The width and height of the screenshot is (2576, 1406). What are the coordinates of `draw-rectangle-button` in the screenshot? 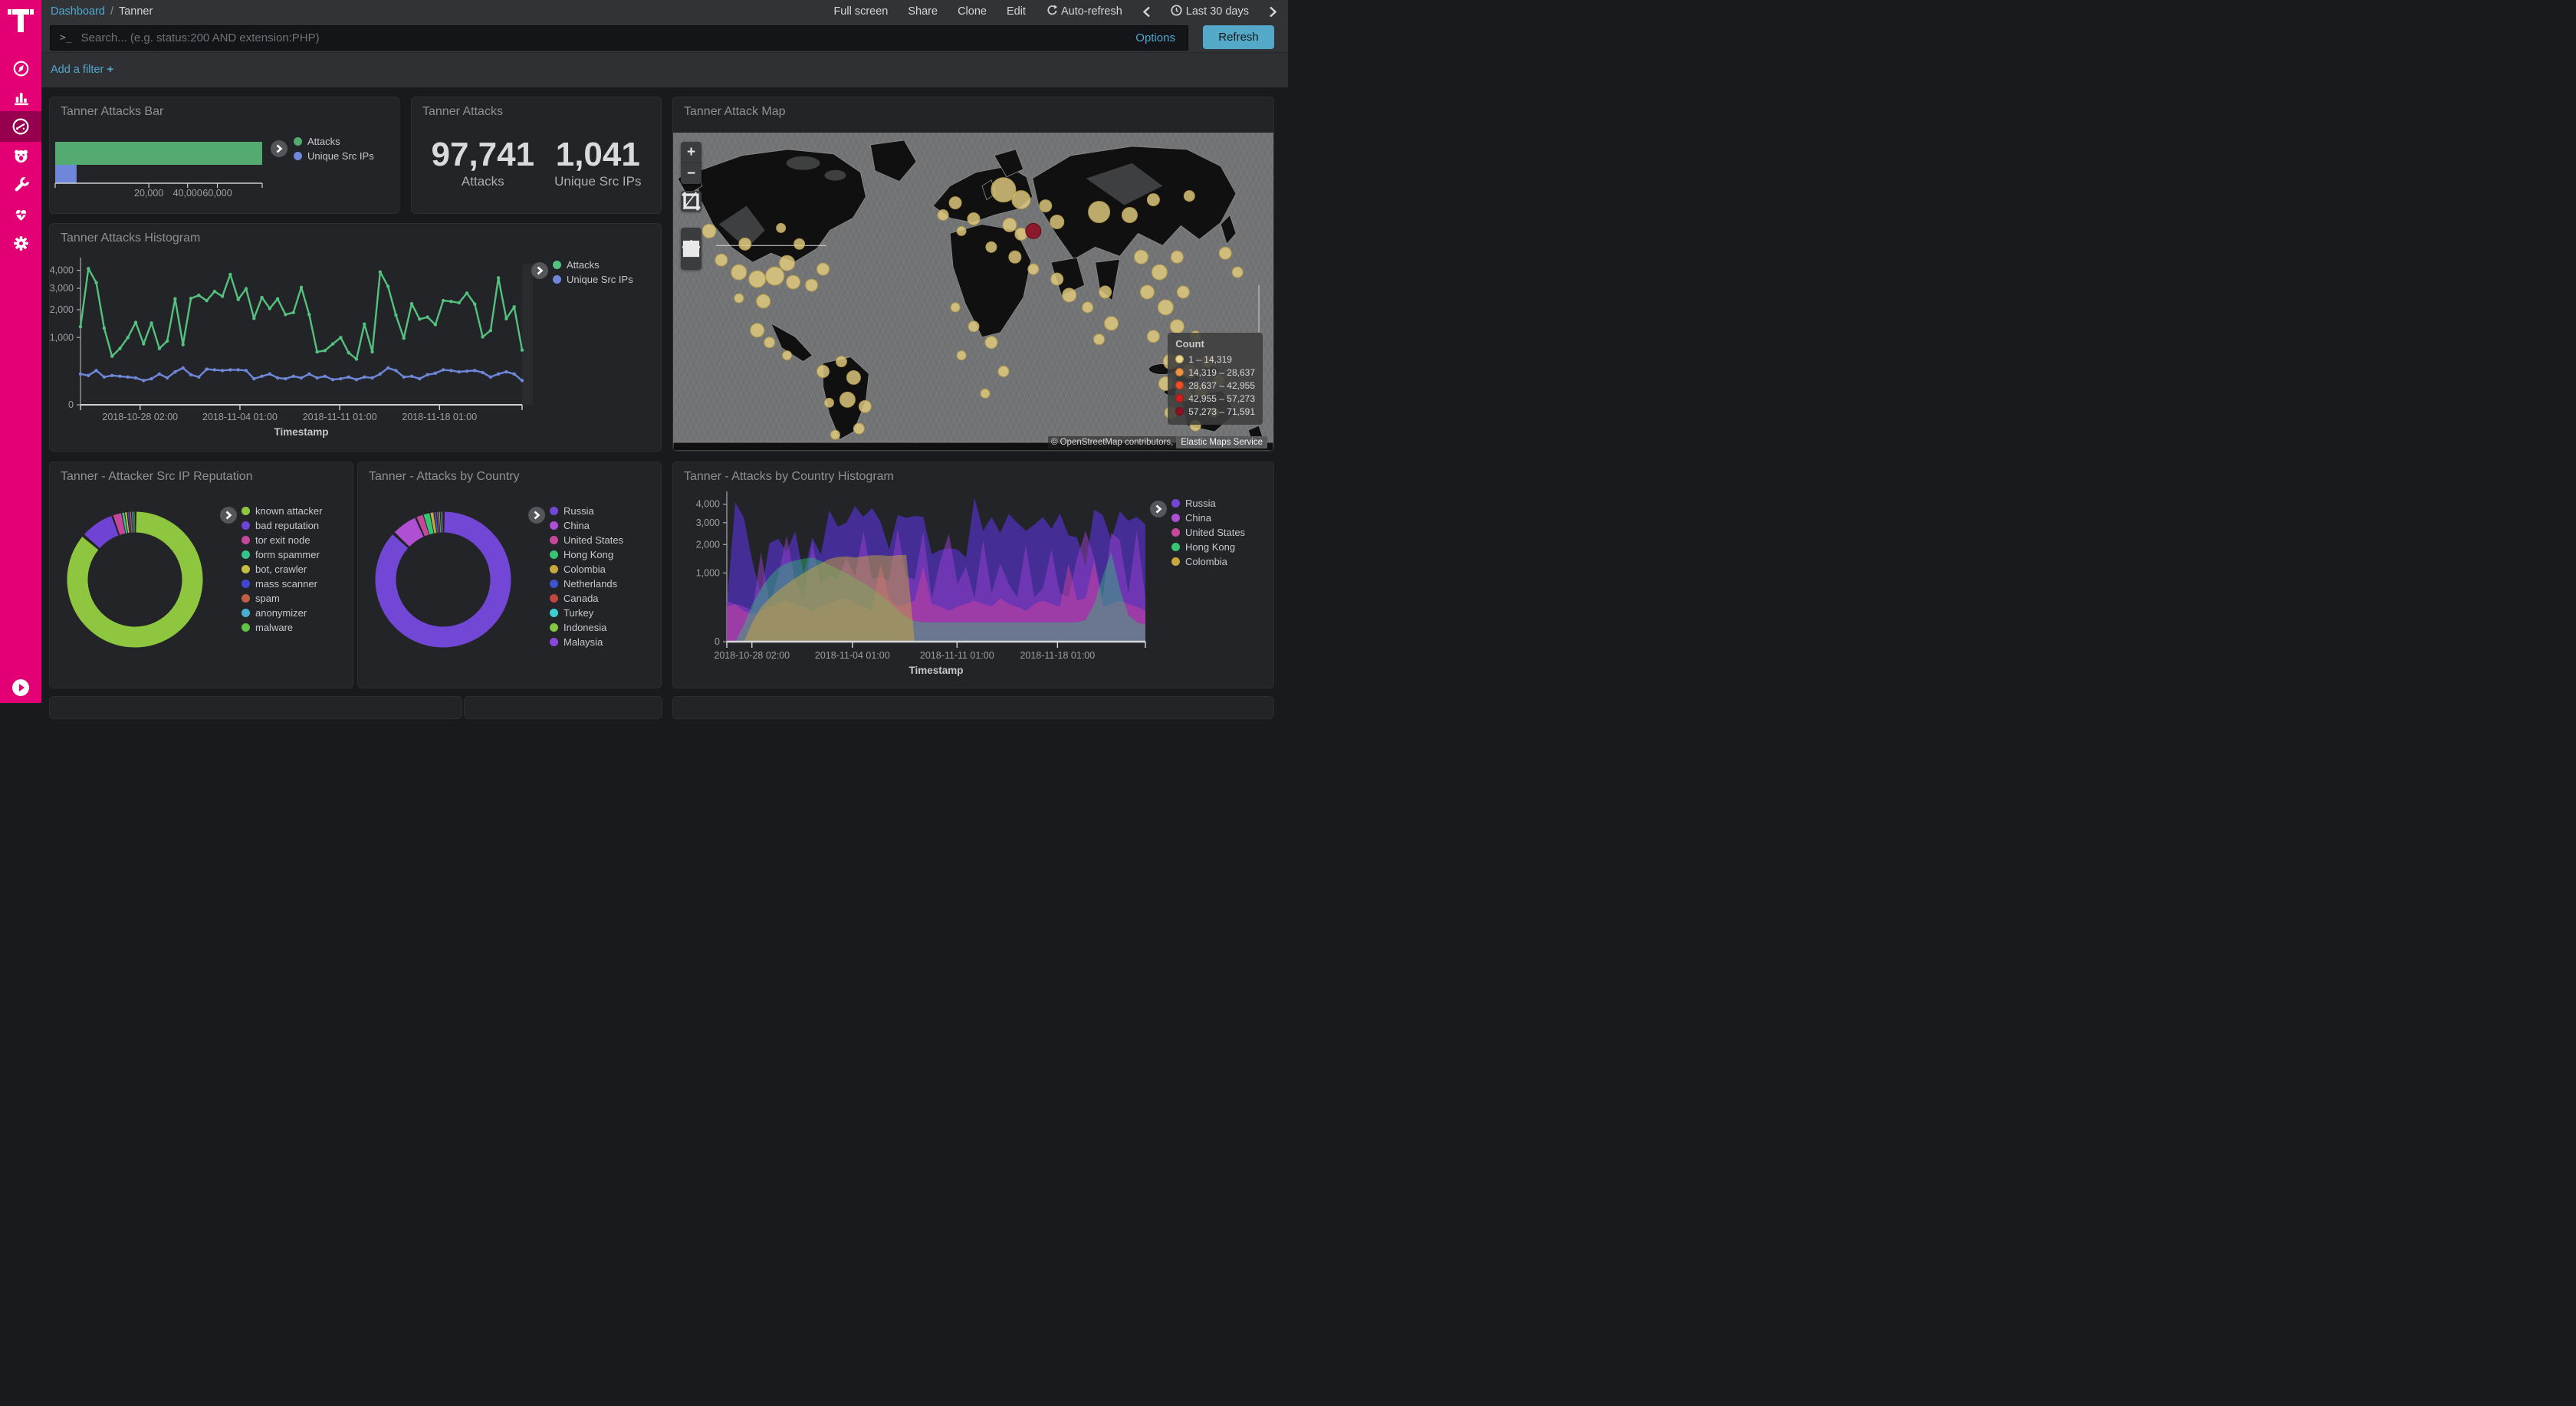 It's located at (692, 255).